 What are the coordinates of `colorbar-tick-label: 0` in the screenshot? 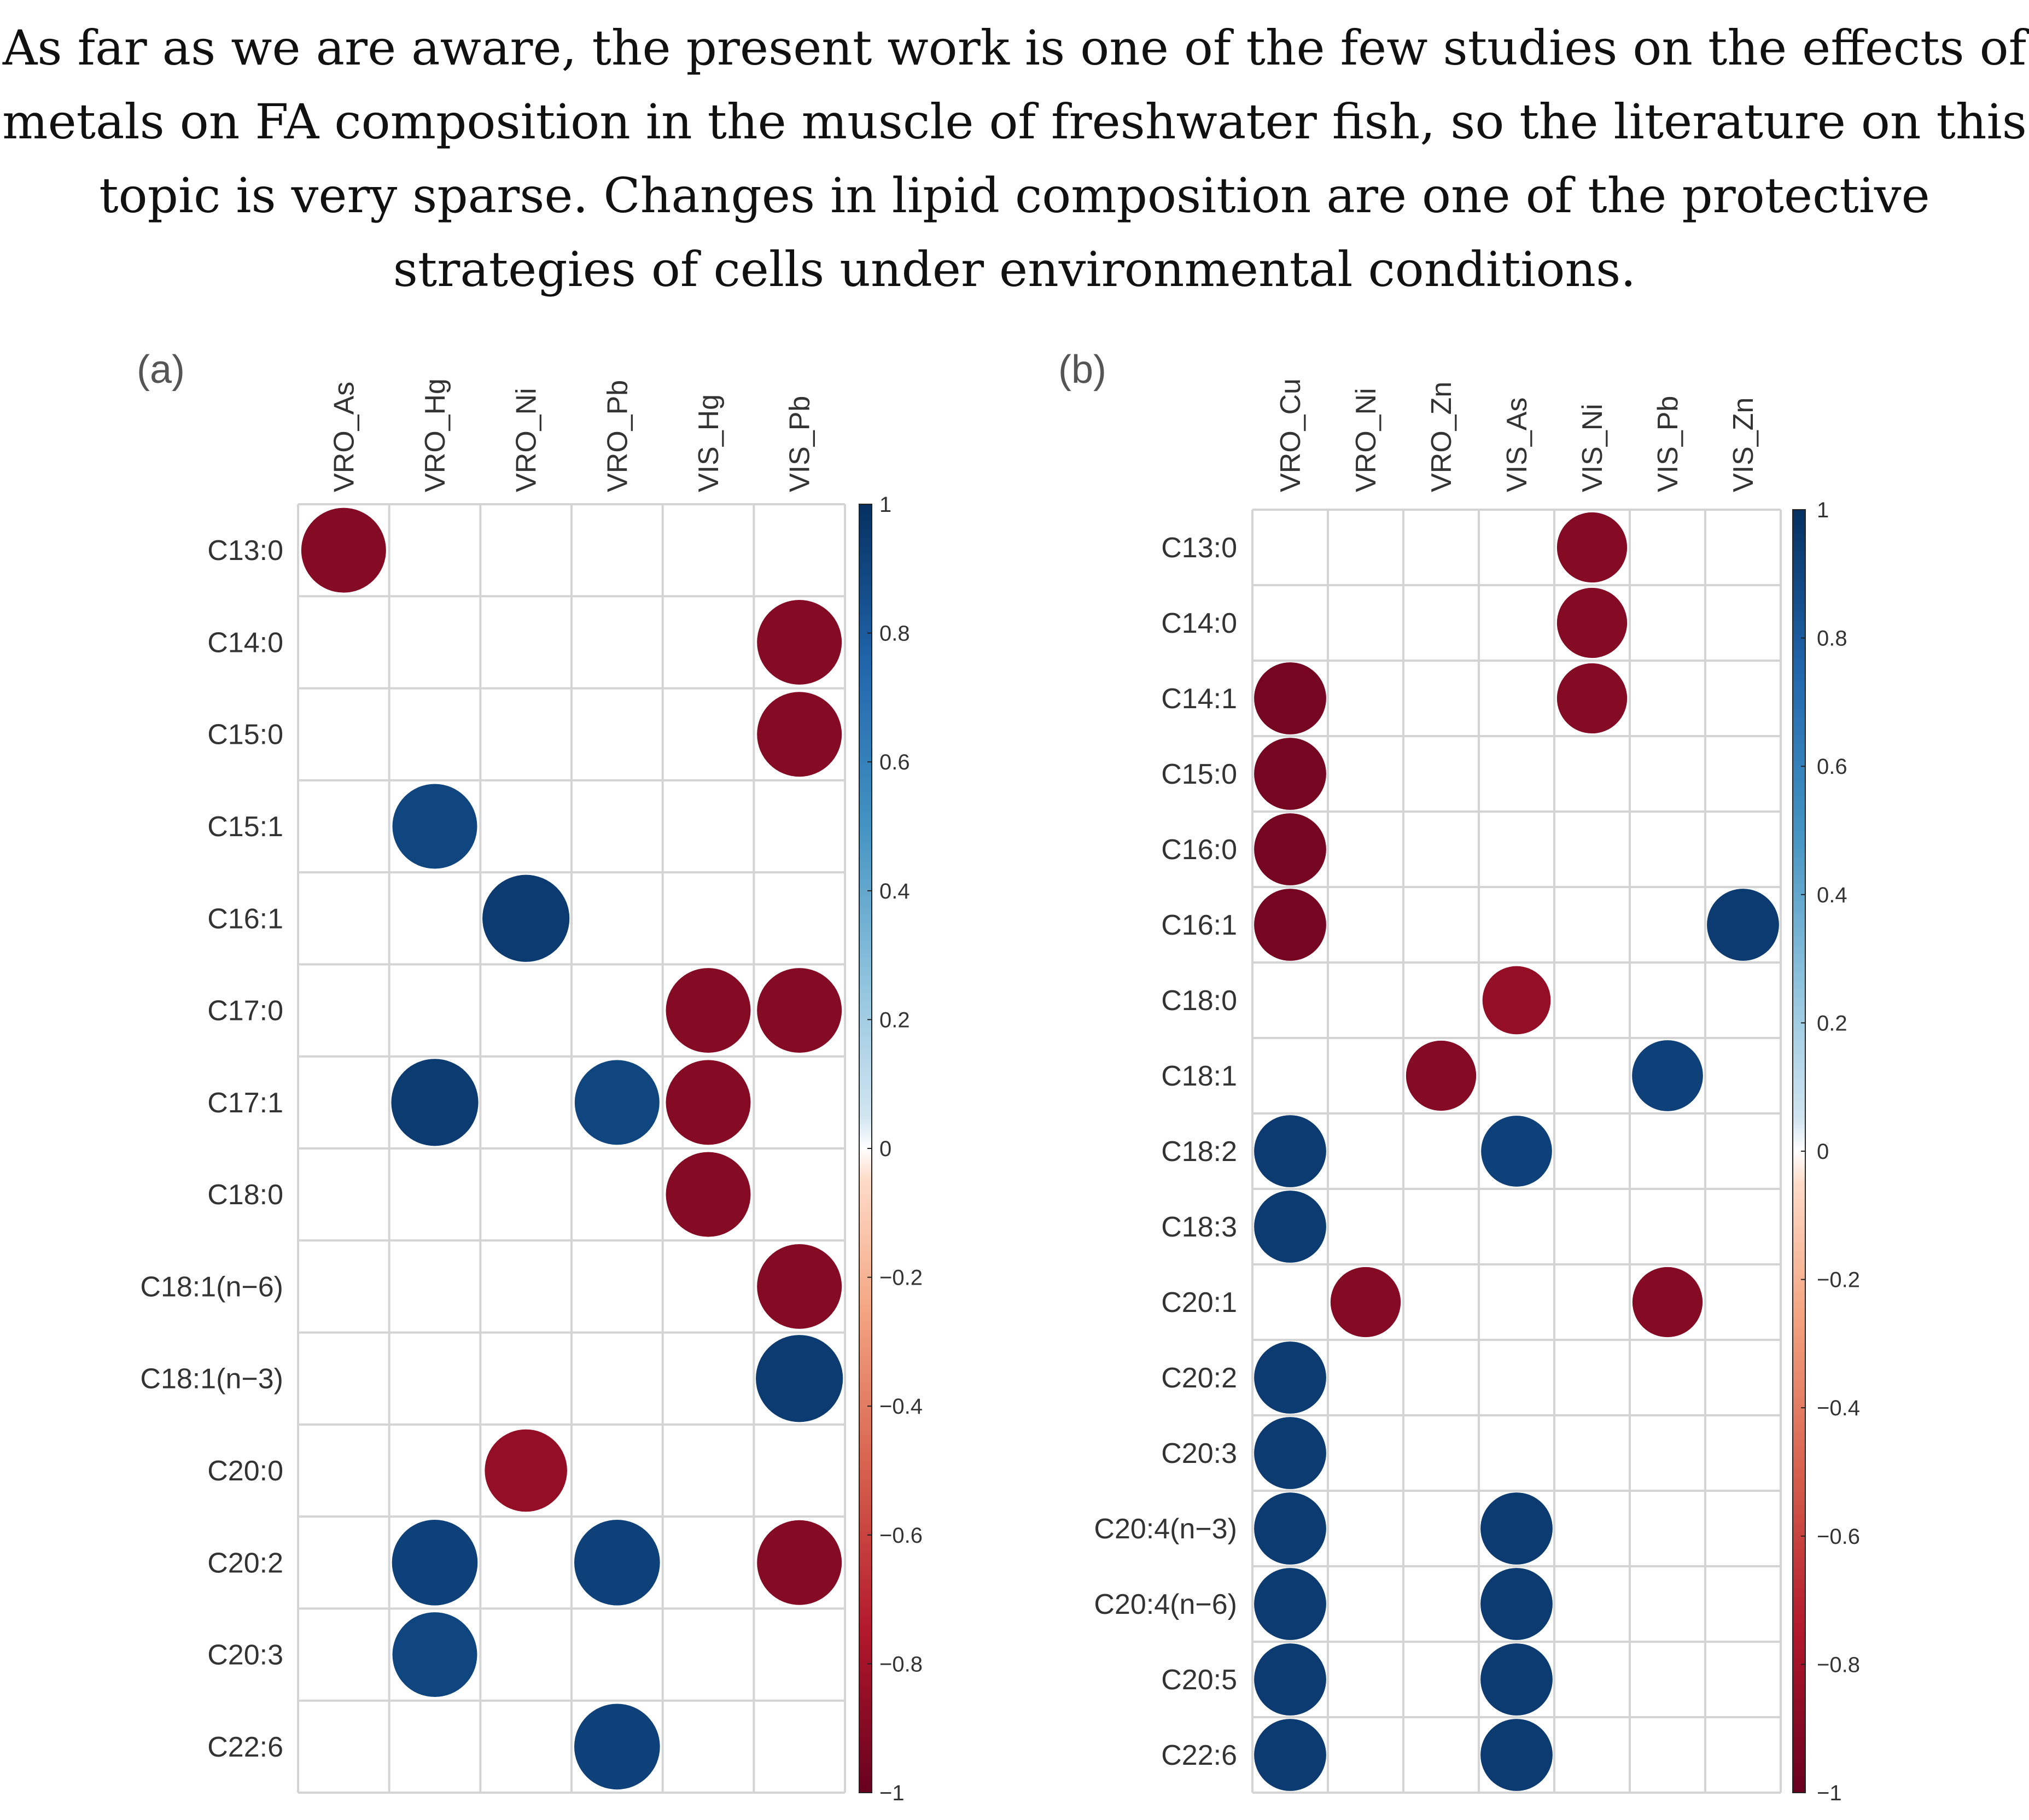 It's located at (1823, 1152).